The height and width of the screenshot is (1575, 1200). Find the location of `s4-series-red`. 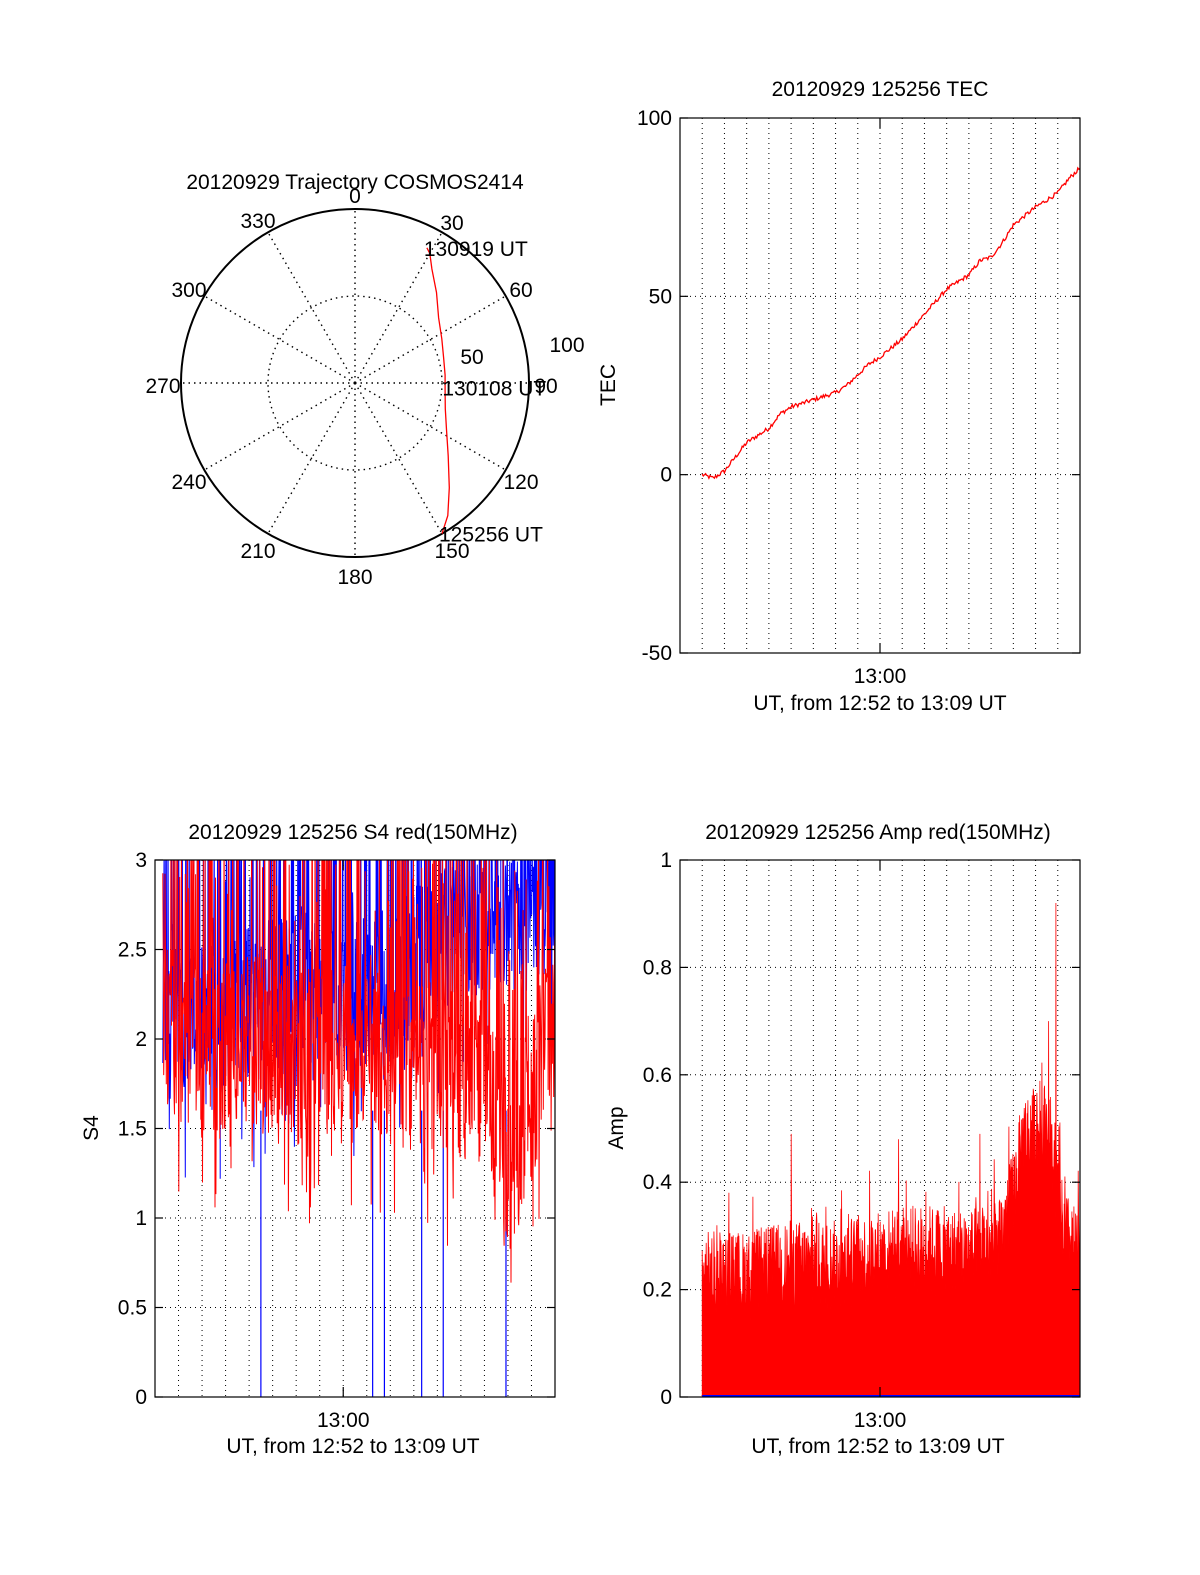

s4-series-red is located at coordinates (358, 1071).